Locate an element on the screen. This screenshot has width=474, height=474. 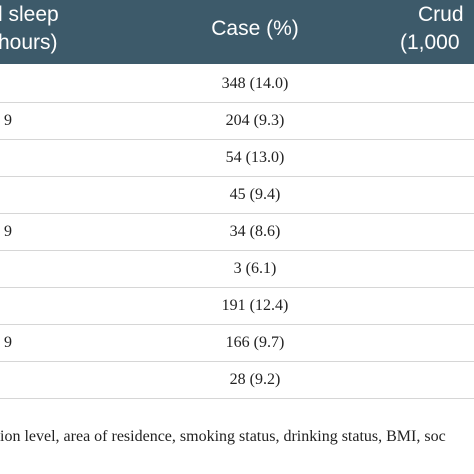
table-row: 9 34 (8.6) is located at coordinates (237, 232).